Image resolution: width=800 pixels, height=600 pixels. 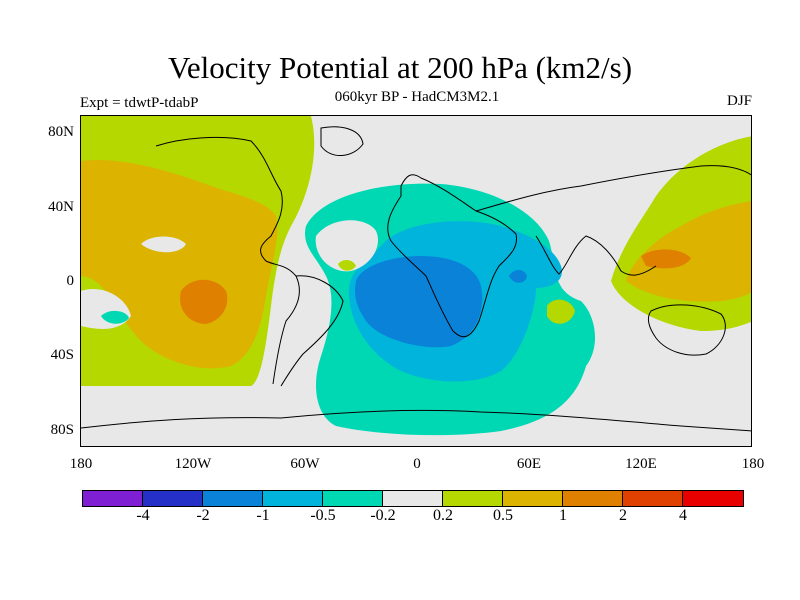 What do you see at coordinates (61, 207) in the screenshot?
I see `lat-label-40n: 40N` at bounding box center [61, 207].